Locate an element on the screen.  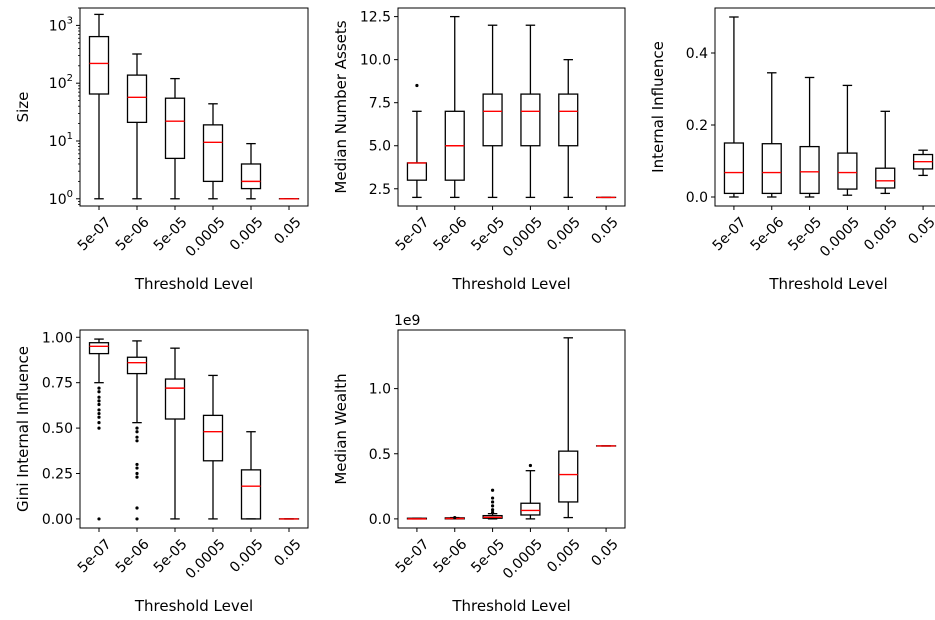
y-axis-label: Gini Internal Influence is located at coordinates (23, 429).